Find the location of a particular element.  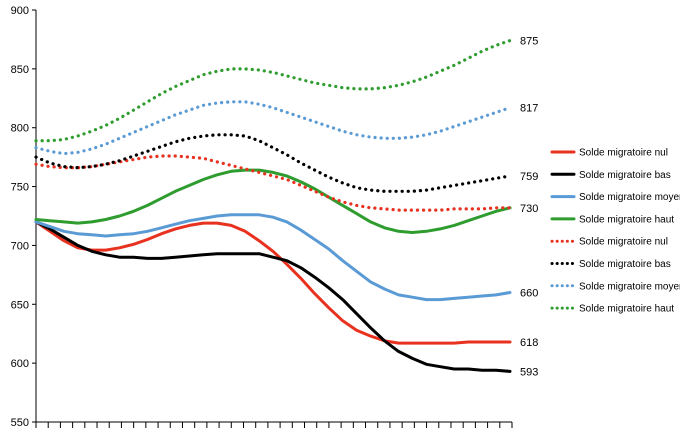

series-end-label: 618 is located at coordinates (529, 343).